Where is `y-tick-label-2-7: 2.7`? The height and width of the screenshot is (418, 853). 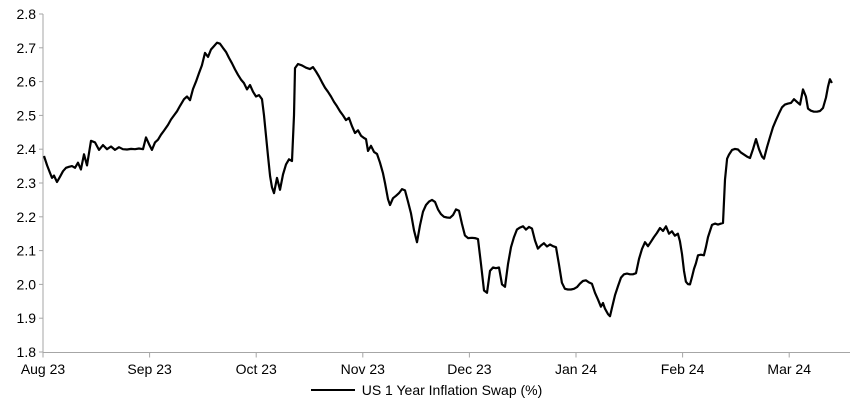 y-tick-label-2-7: 2.7 is located at coordinates (27, 48).